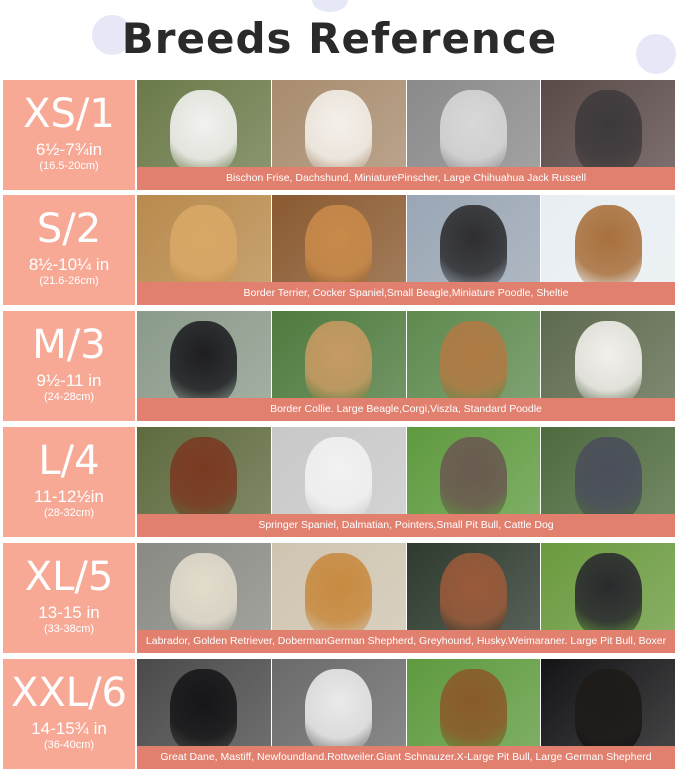 Image resolution: width=679 pixels, height=777 pixels. What do you see at coordinates (69, 149) in the screenshot?
I see `size-inches: 6½-7¾in` at bounding box center [69, 149].